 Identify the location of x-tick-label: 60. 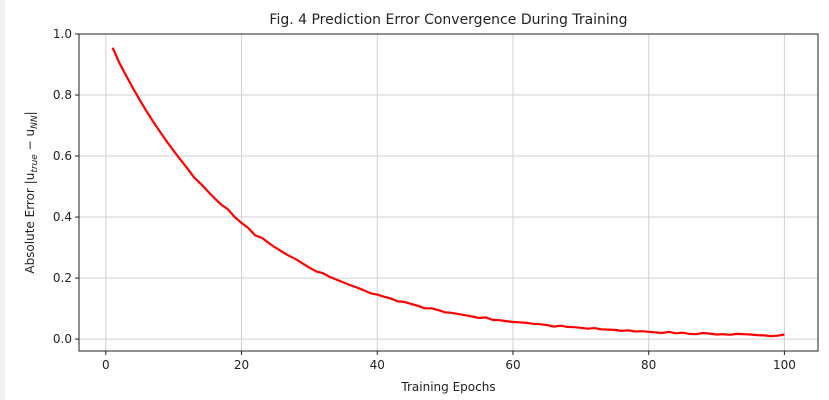
(512, 365).